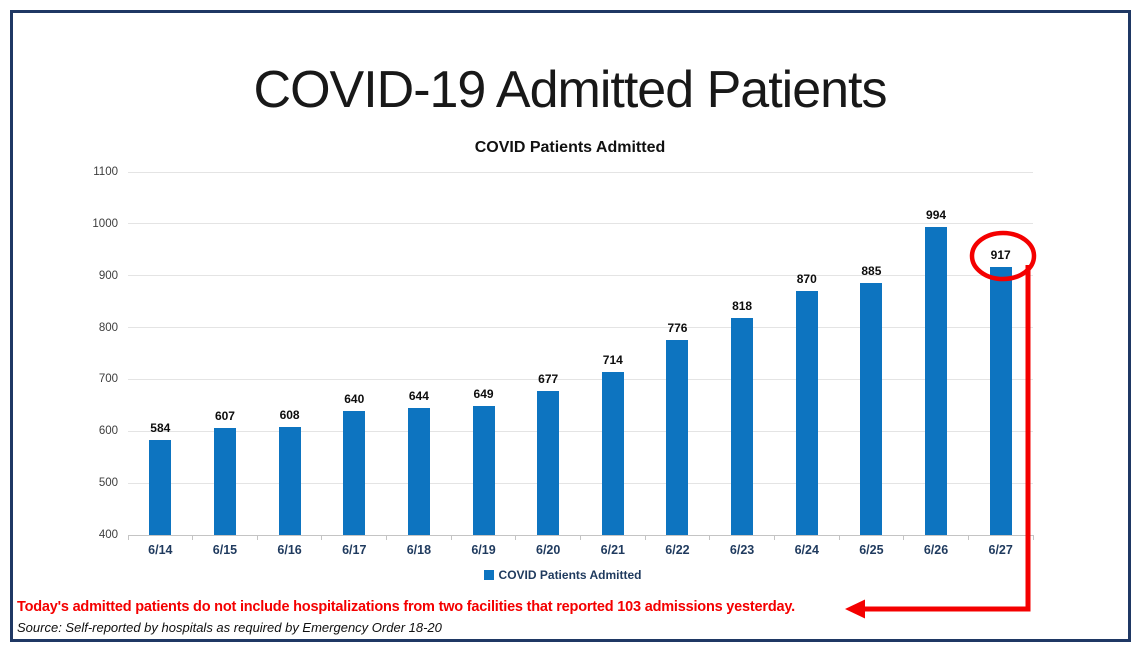 The height and width of the screenshot is (656, 1140). Describe the element at coordinates (548, 379) in the screenshot. I see `bar-value-label: 677` at that location.